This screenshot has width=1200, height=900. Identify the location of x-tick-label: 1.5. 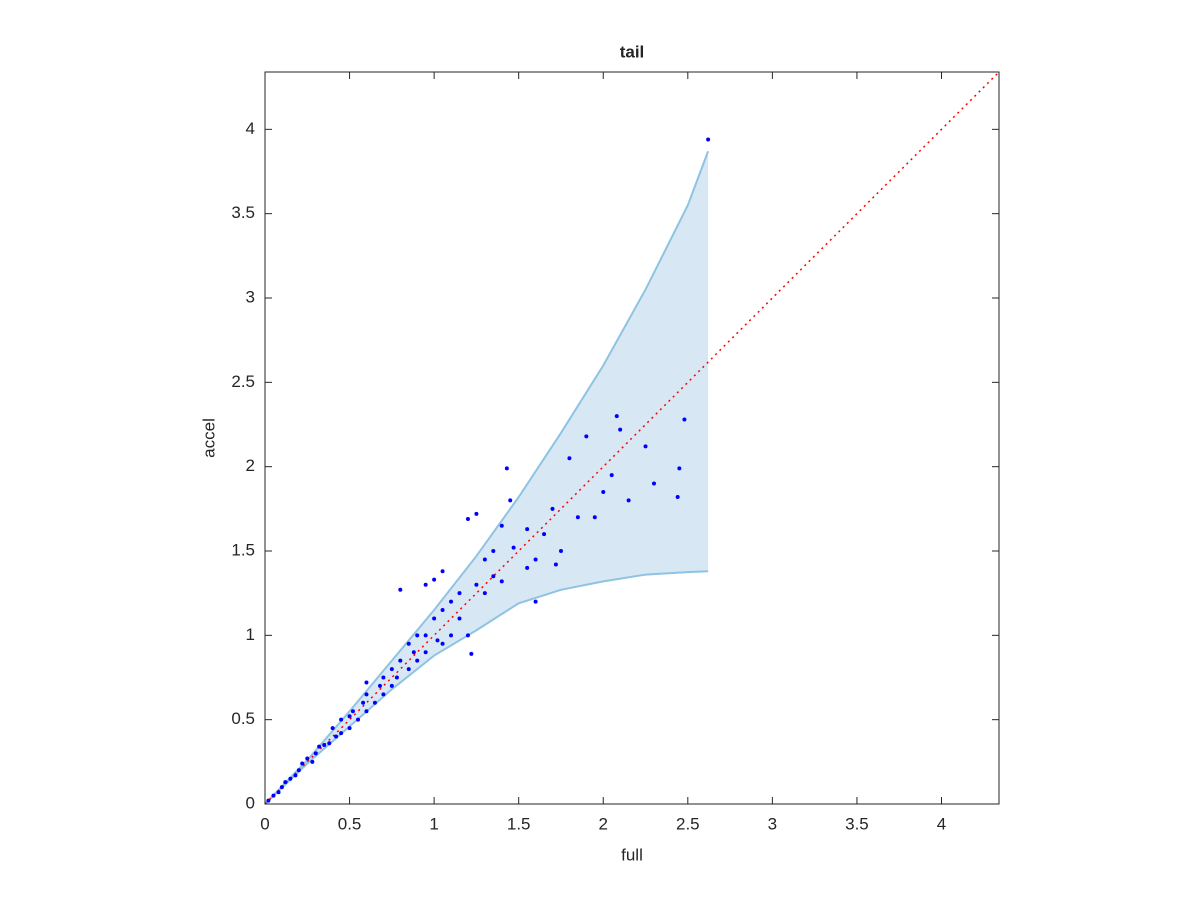
(519, 823).